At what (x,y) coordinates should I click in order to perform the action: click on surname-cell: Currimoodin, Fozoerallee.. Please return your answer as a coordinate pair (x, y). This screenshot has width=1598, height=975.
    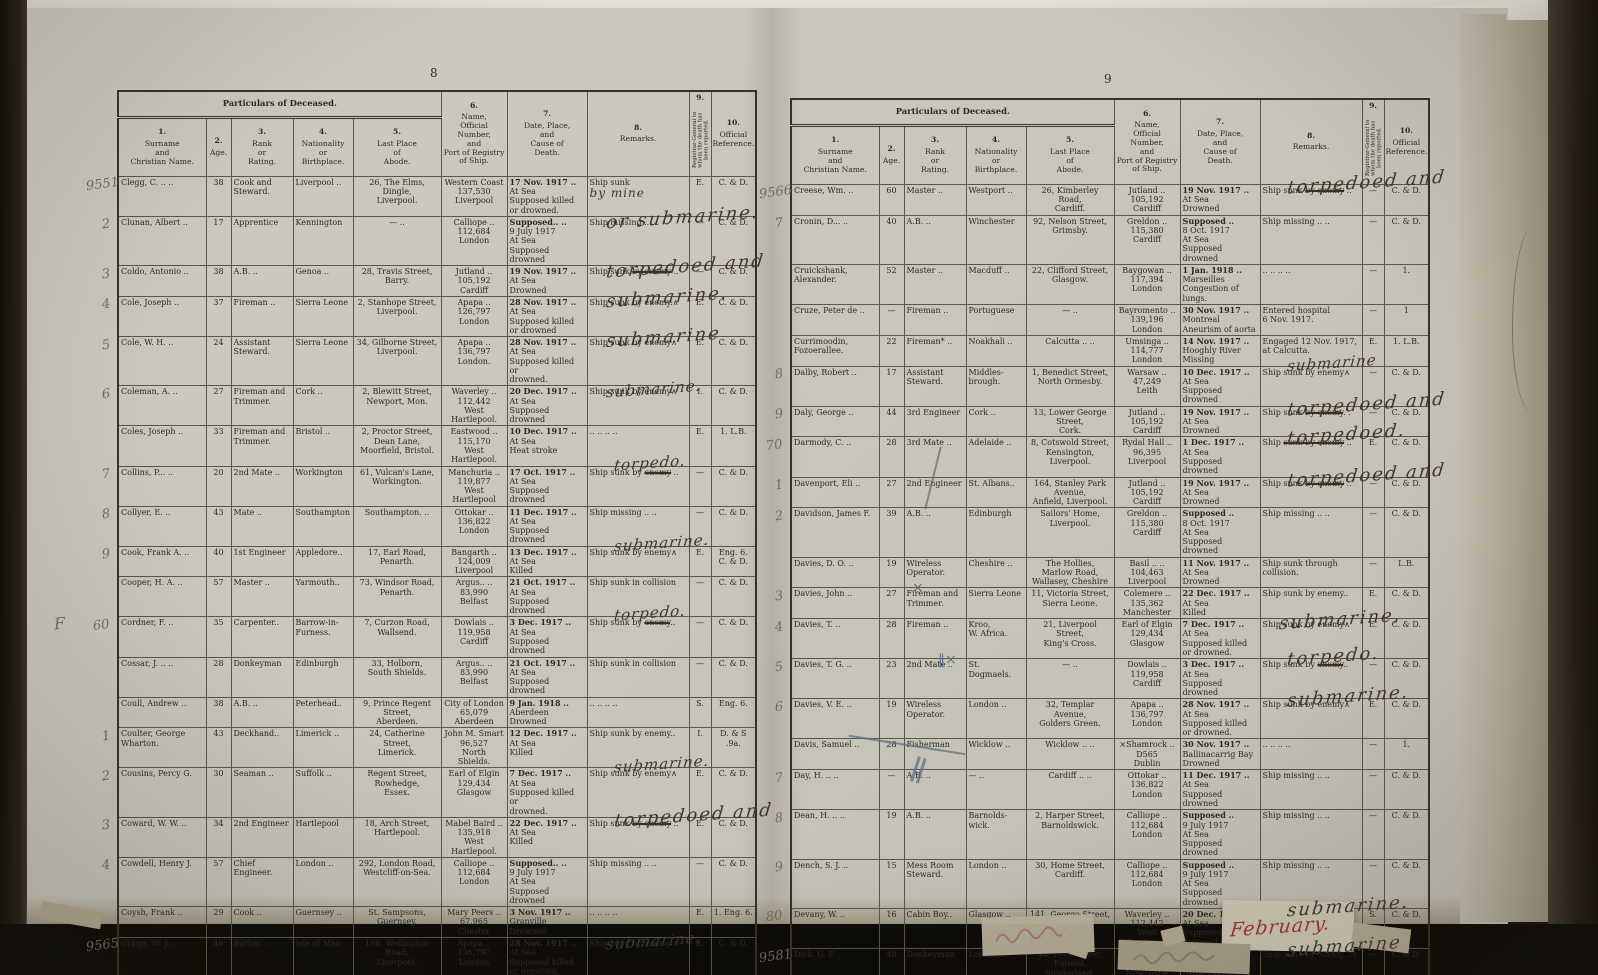
    Looking at the image, I should click on (835, 350).